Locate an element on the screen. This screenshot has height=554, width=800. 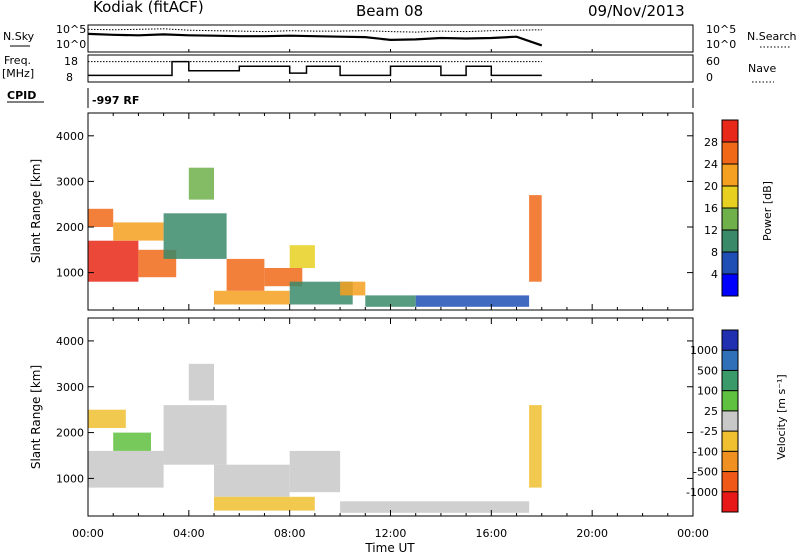
nave-label: Nave is located at coordinates (762, 68).